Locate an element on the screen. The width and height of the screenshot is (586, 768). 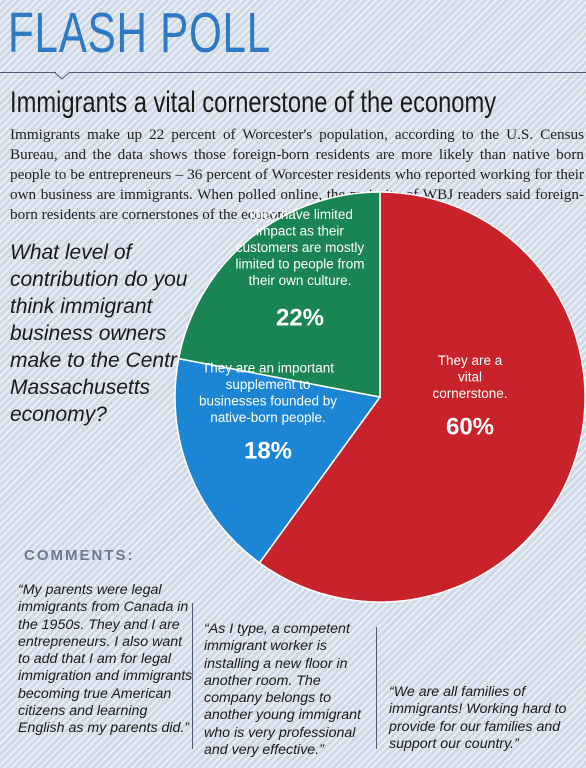
slice-label: They are a vital cornerstone. is located at coordinates (469, 377).